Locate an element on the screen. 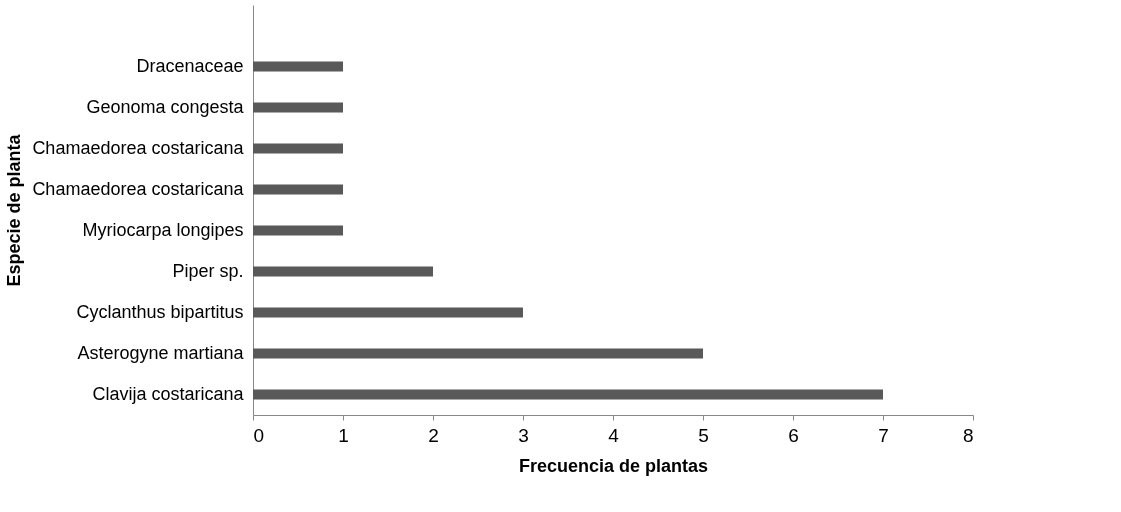 The image size is (1121, 512). x-tick-label: 0 is located at coordinates (259, 435).